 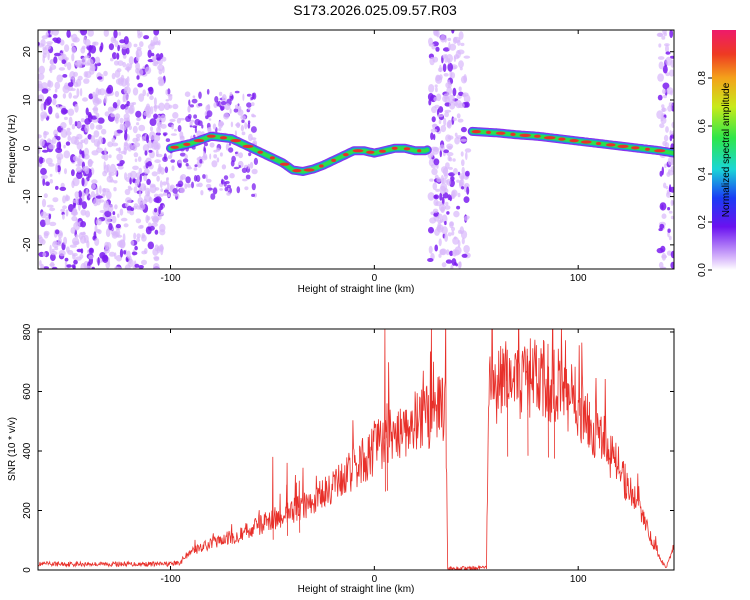 What do you see at coordinates (702, 270) in the screenshot?
I see `colorbar-tick-label: 0.0` at bounding box center [702, 270].